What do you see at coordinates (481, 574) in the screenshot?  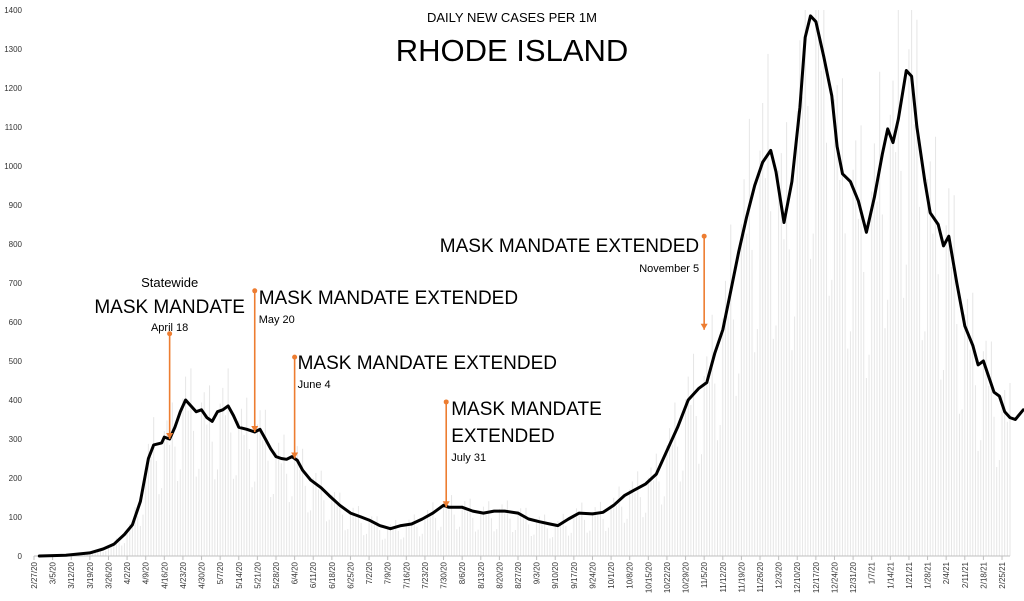 I see `x-tick-label: 8/13/20` at bounding box center [481, 574].